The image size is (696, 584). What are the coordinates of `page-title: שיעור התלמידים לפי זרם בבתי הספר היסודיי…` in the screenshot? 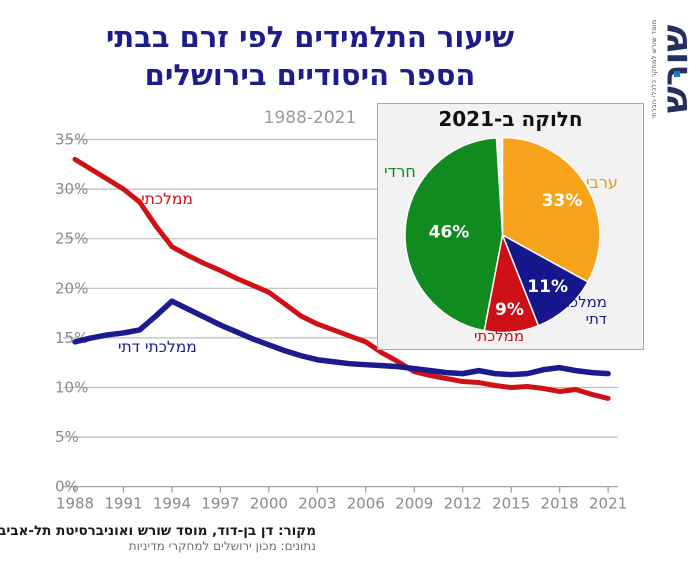 It's located at (310, 56).